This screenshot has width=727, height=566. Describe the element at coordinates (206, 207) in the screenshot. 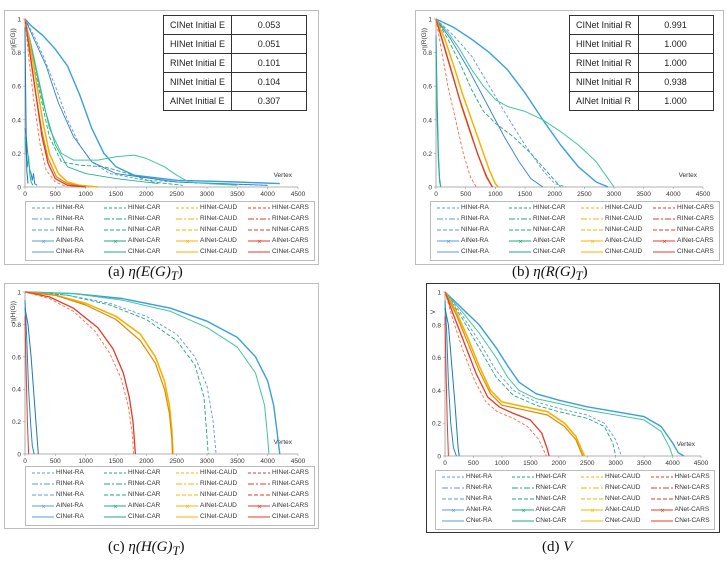

I see `legend-item: HINet-CAUD` at that location.